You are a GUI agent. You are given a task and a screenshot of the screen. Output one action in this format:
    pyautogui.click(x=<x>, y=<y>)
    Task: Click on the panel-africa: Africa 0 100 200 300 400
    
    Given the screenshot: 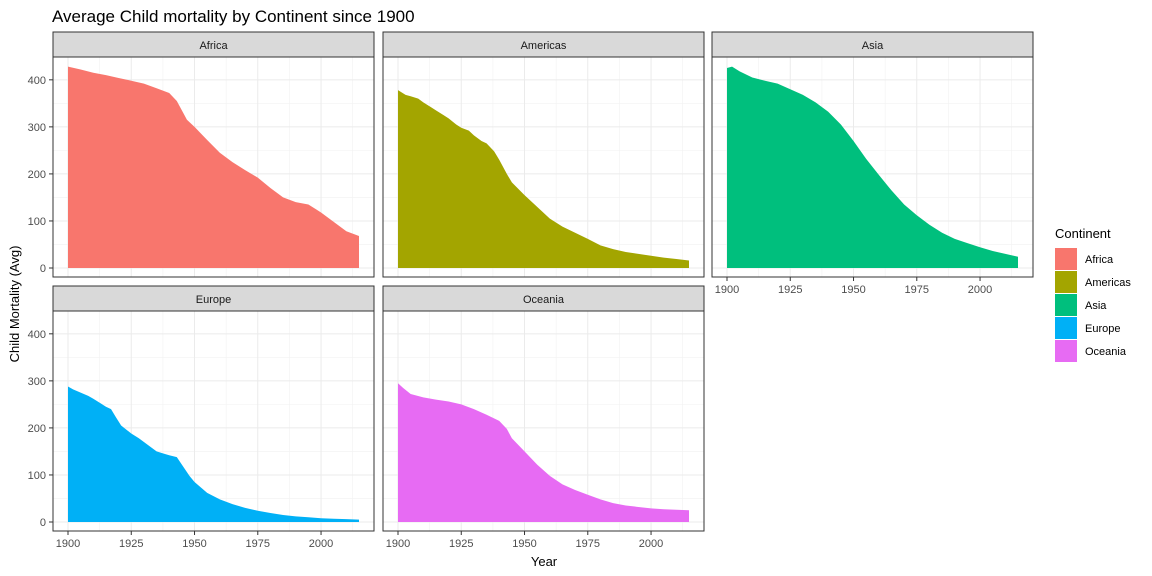 What is the action you would take?
    pyautogui.click(x=201, y=154)
    